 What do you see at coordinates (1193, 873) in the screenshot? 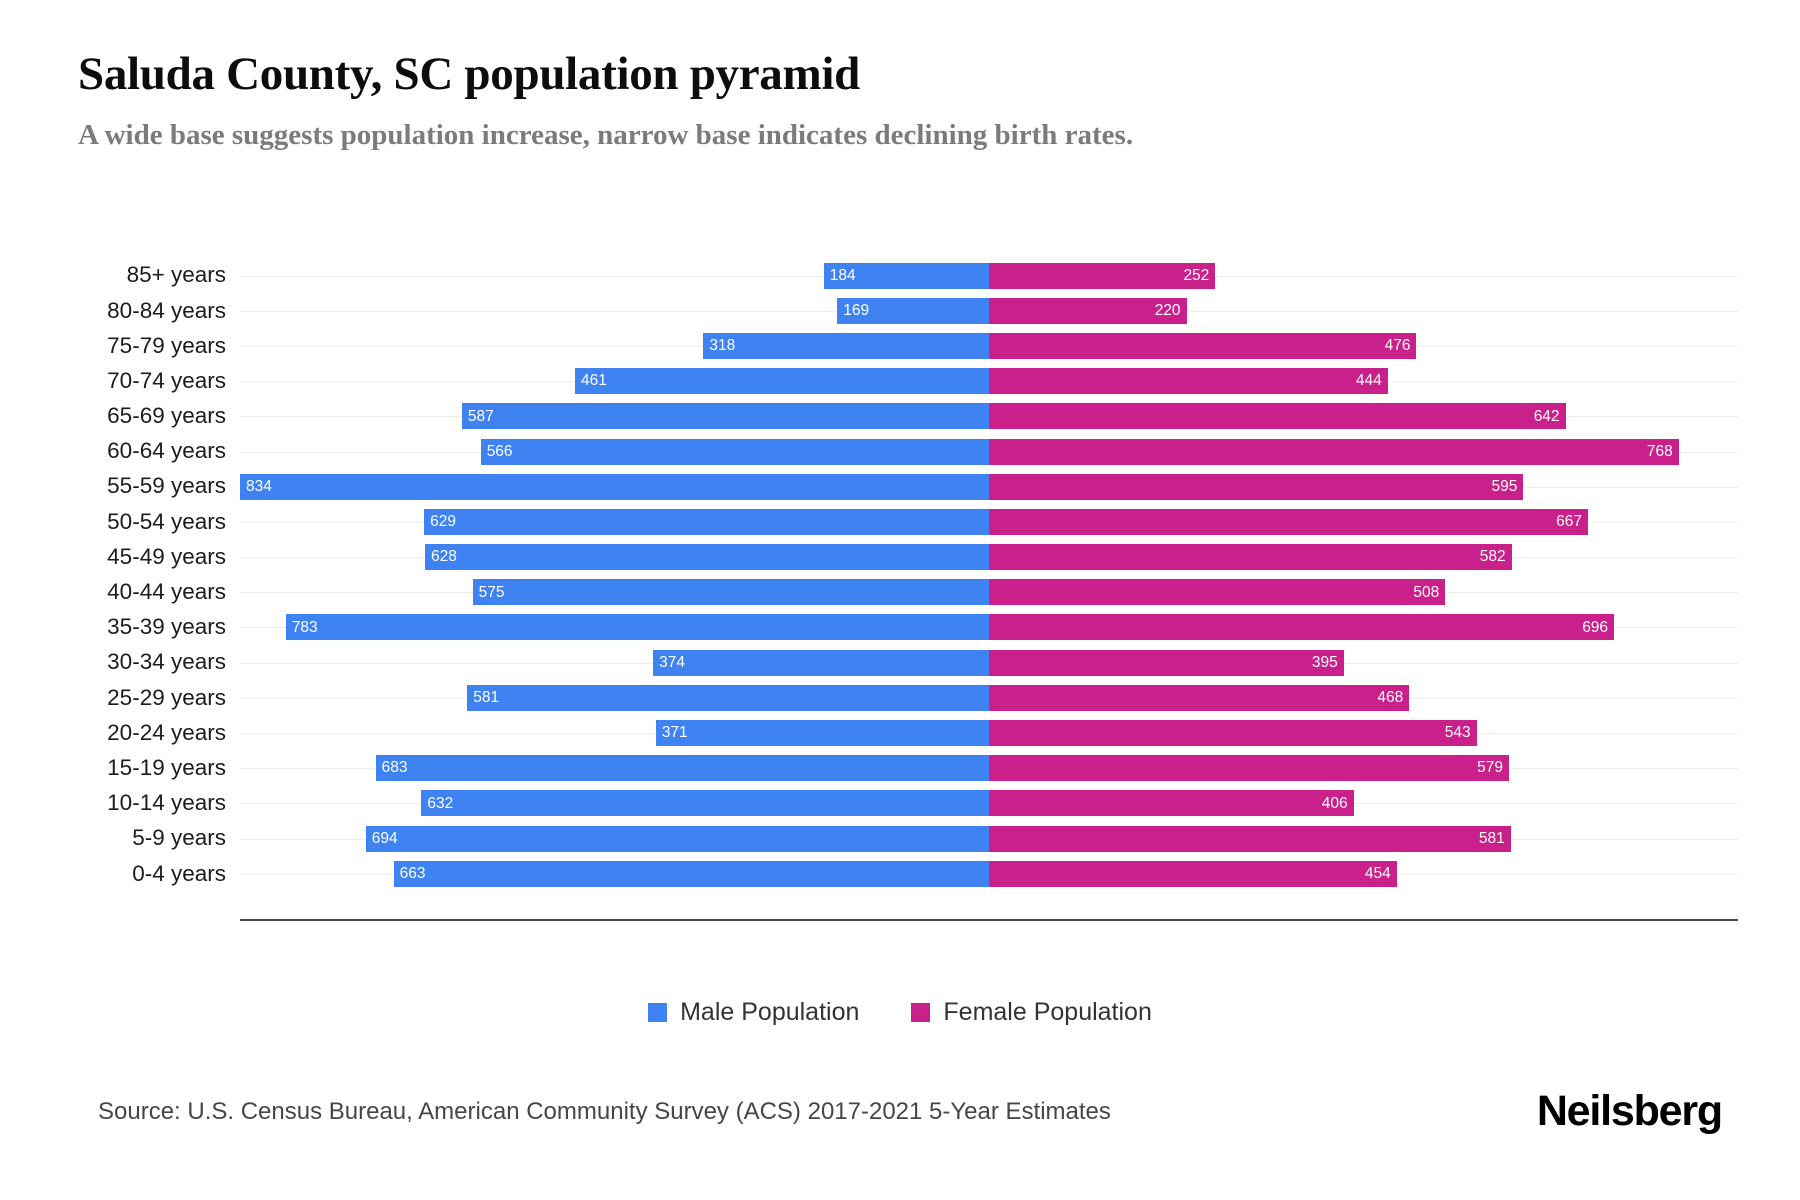
I see `bar-female: 454` at bounding box center [1193, 873].